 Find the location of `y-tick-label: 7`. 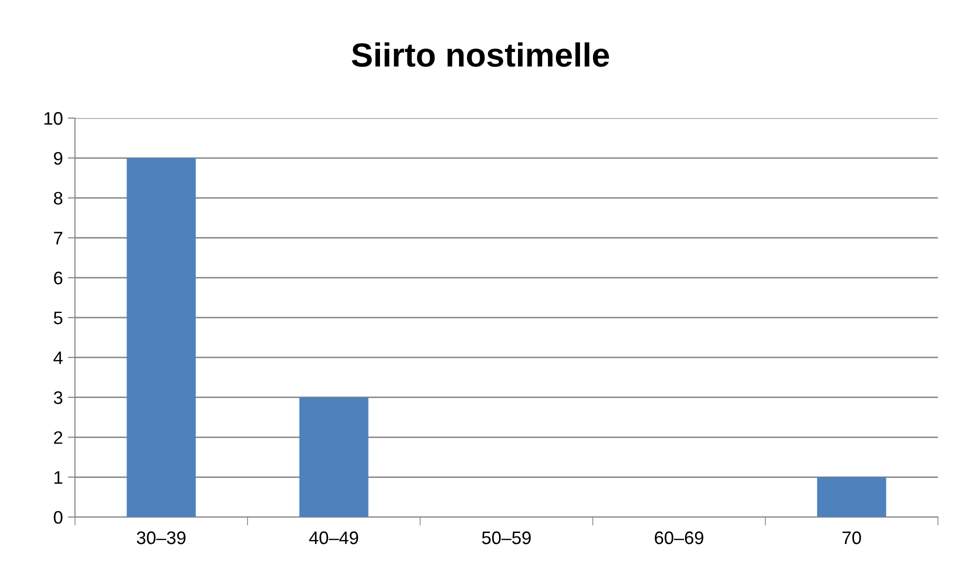

y-tick-label: 7 is located at coordinates (58, 238).